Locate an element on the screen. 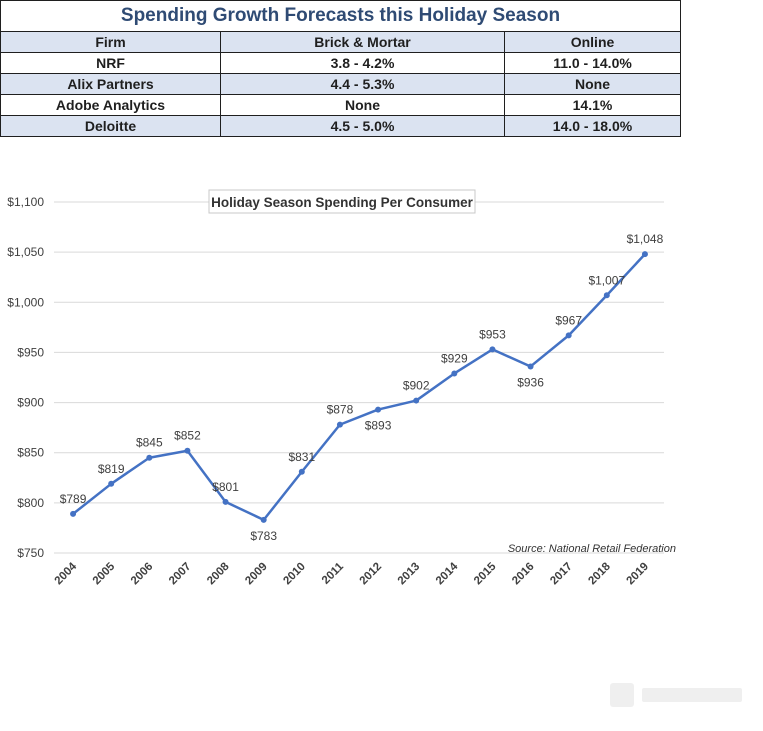 The width and height of the screenshot is (763, 731). y-tick-label: $1,100 is located at coordinates (25, 202).